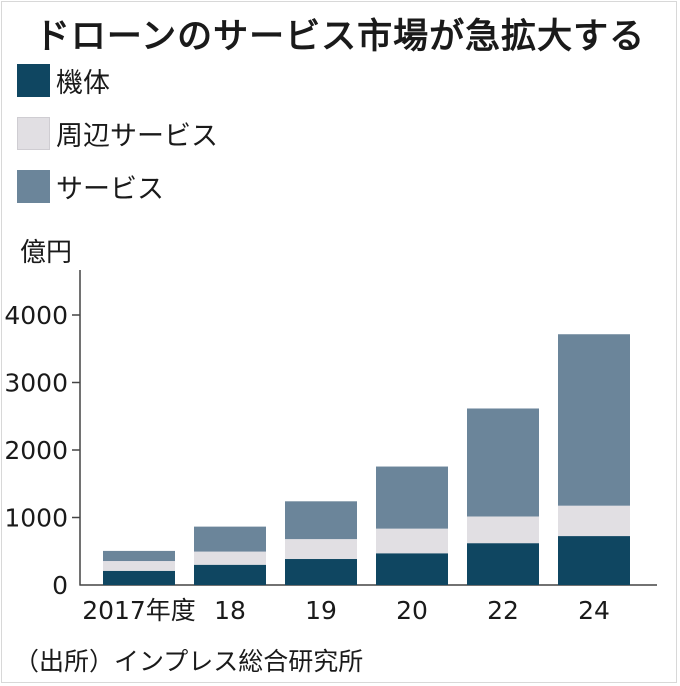  Describe the element at coordinates (503, 610) in the screenshot. I see `x-tick-label-4: 22` at that location.